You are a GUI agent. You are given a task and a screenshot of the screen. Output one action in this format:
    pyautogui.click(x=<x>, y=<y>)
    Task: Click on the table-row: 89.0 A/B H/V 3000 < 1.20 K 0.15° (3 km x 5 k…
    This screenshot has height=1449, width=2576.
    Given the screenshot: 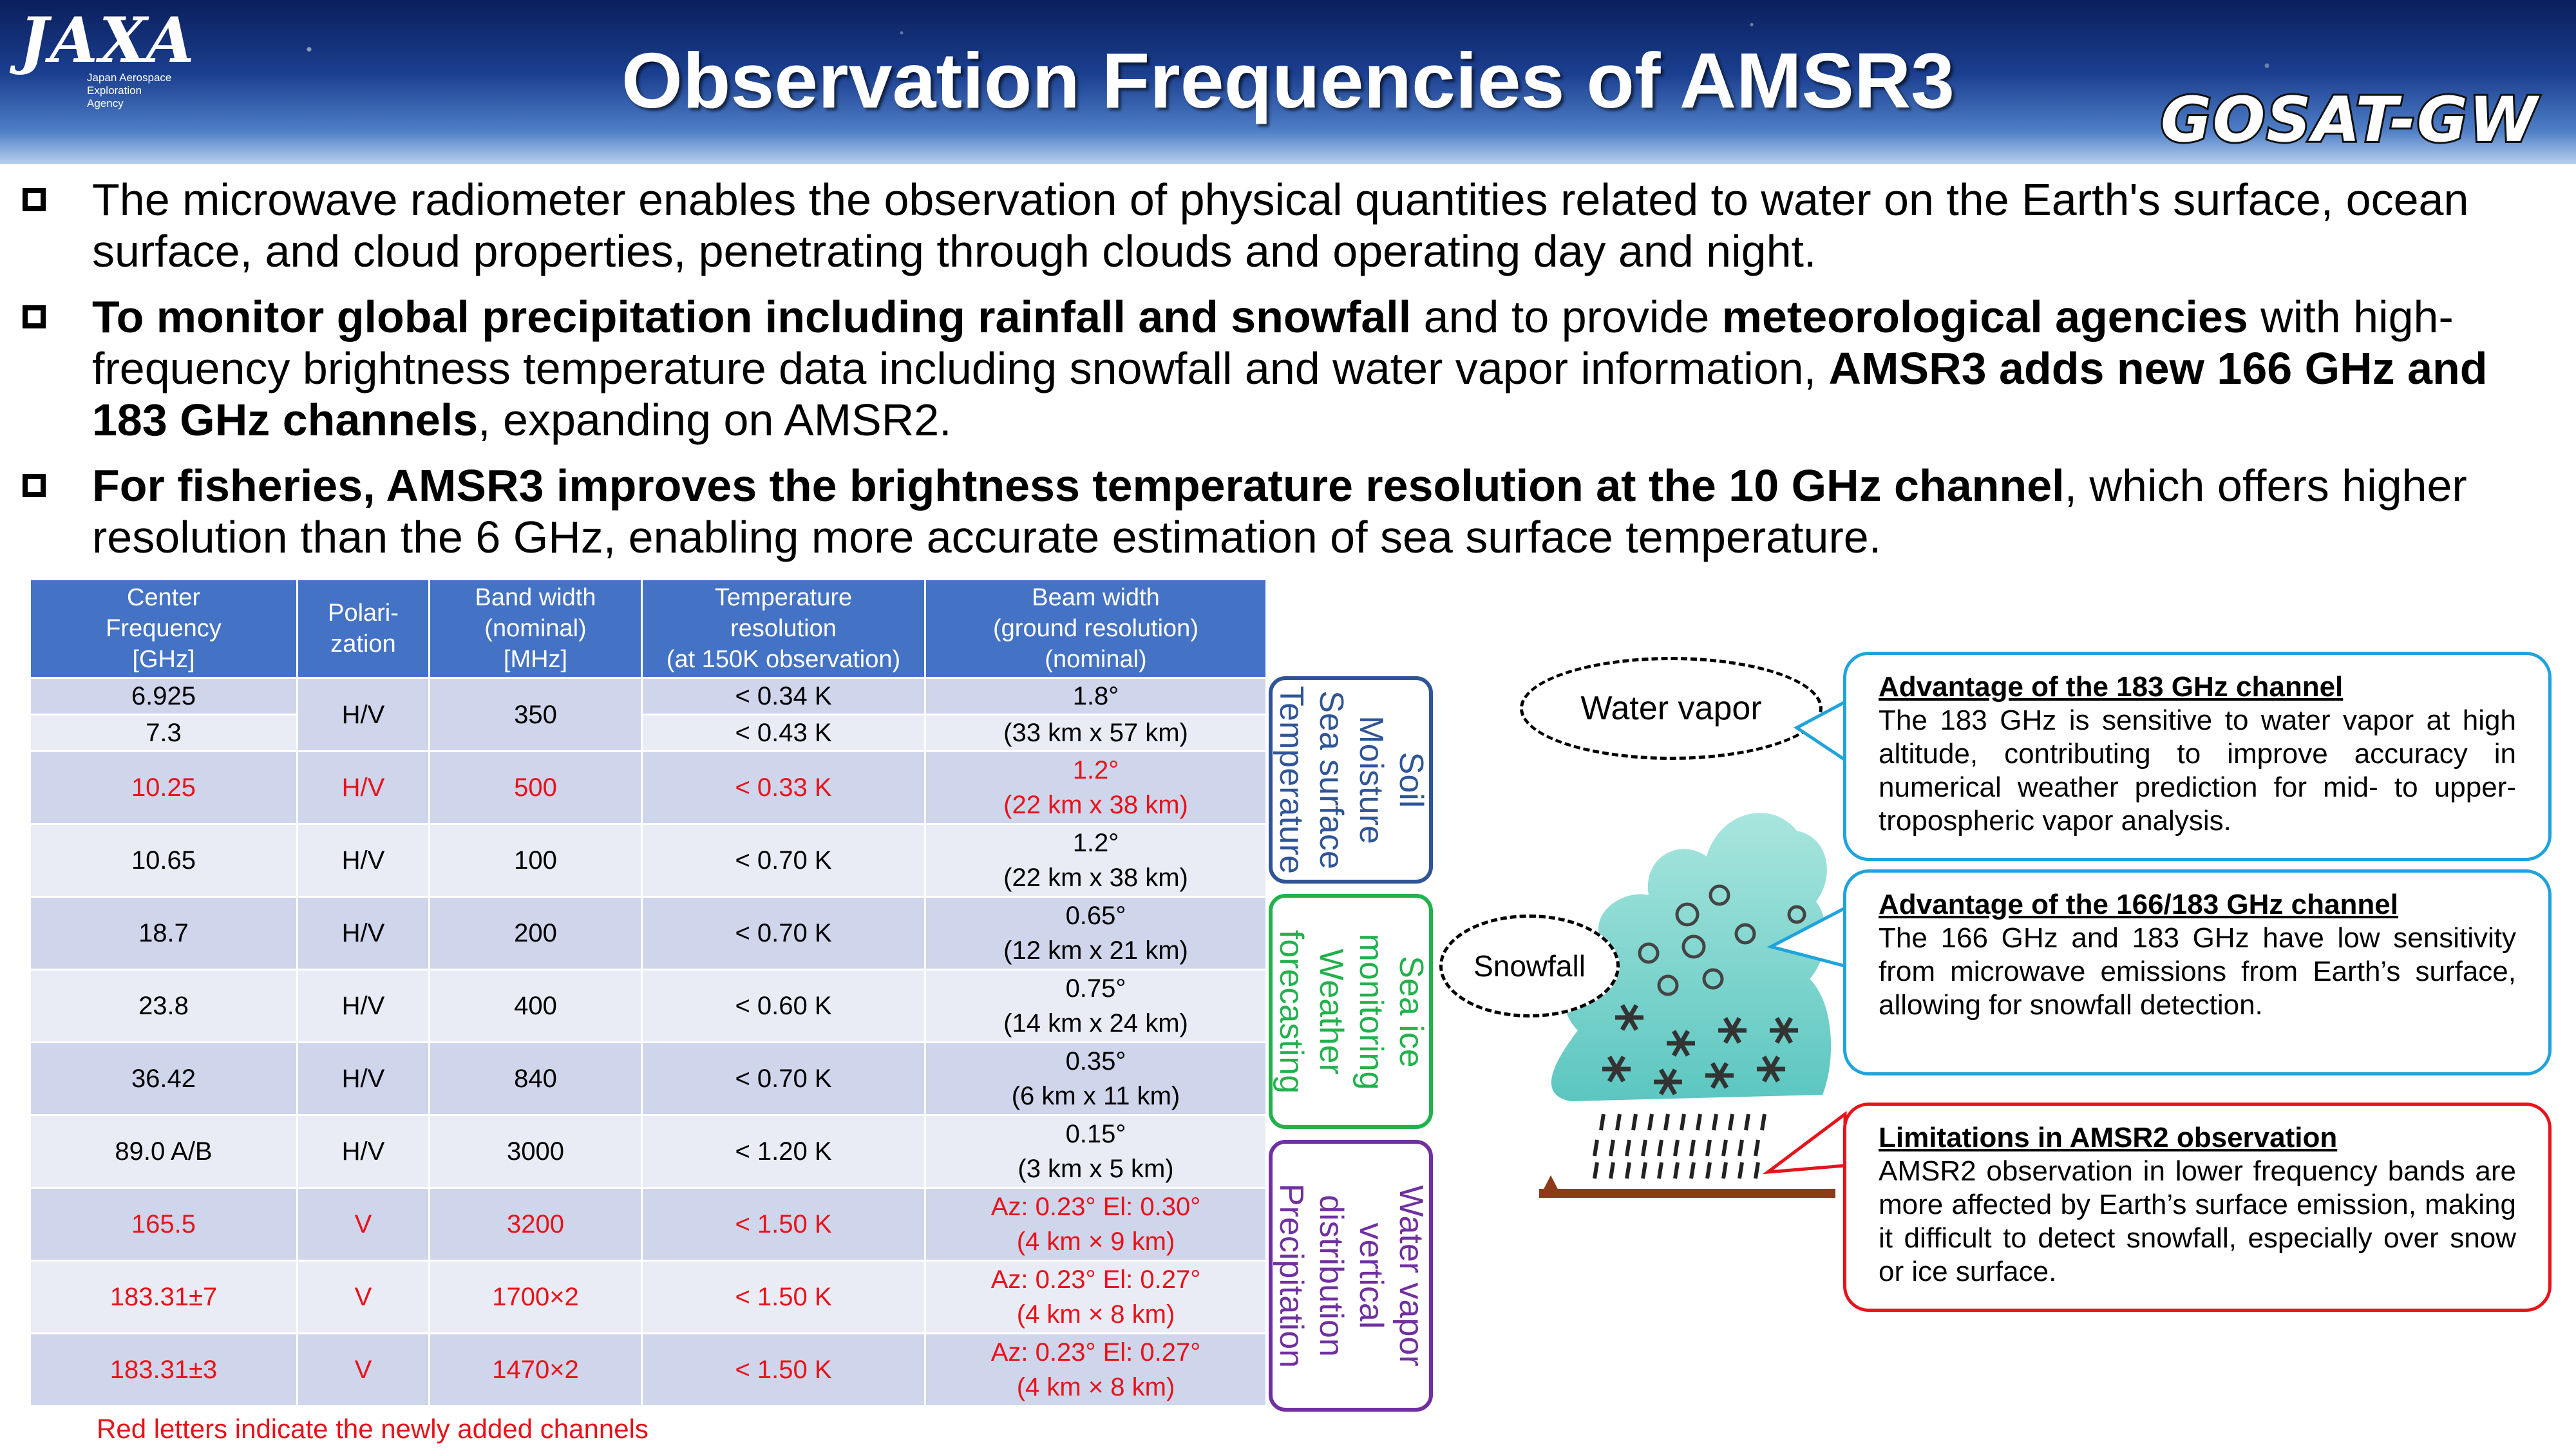 What is the action you would take?
    pyautogui.click(x=648, y=1151)
    